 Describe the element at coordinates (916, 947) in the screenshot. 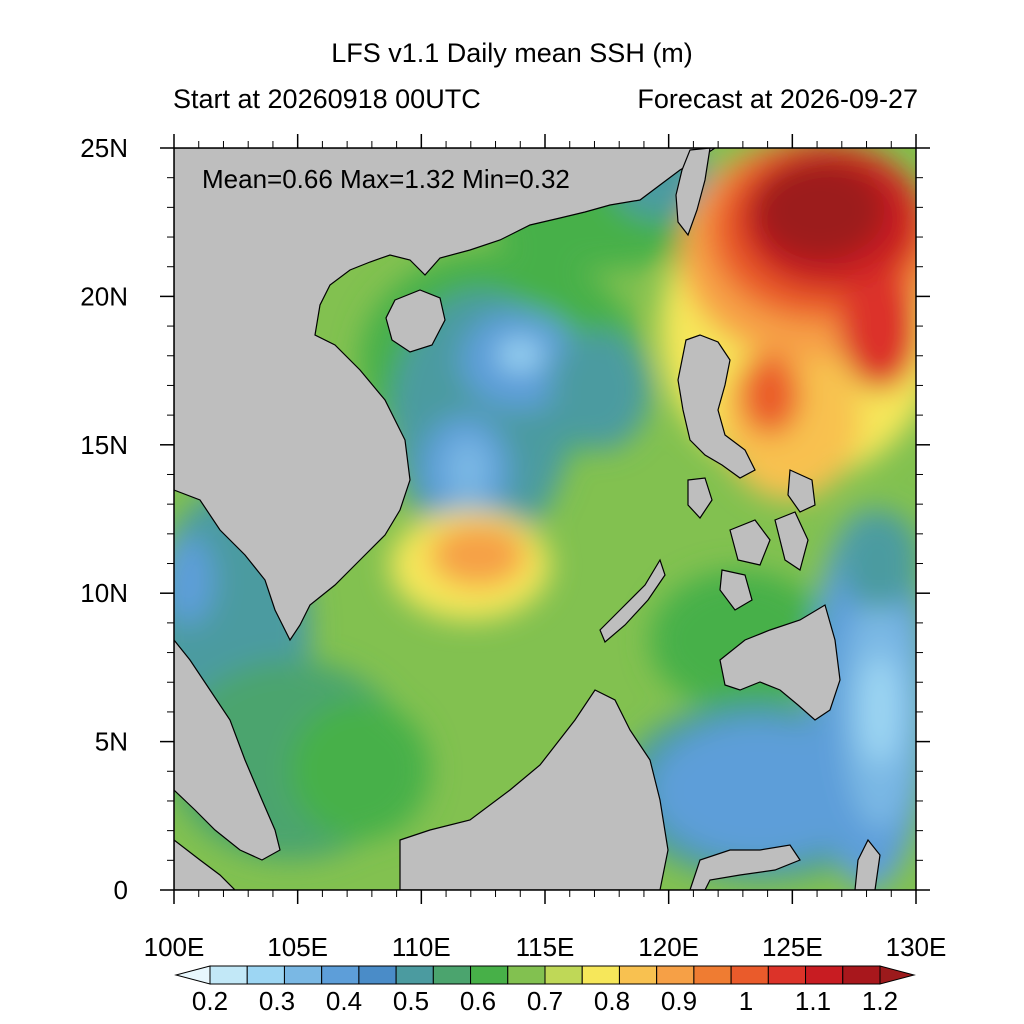

I see `lon-tick-label: 130E` at that location.